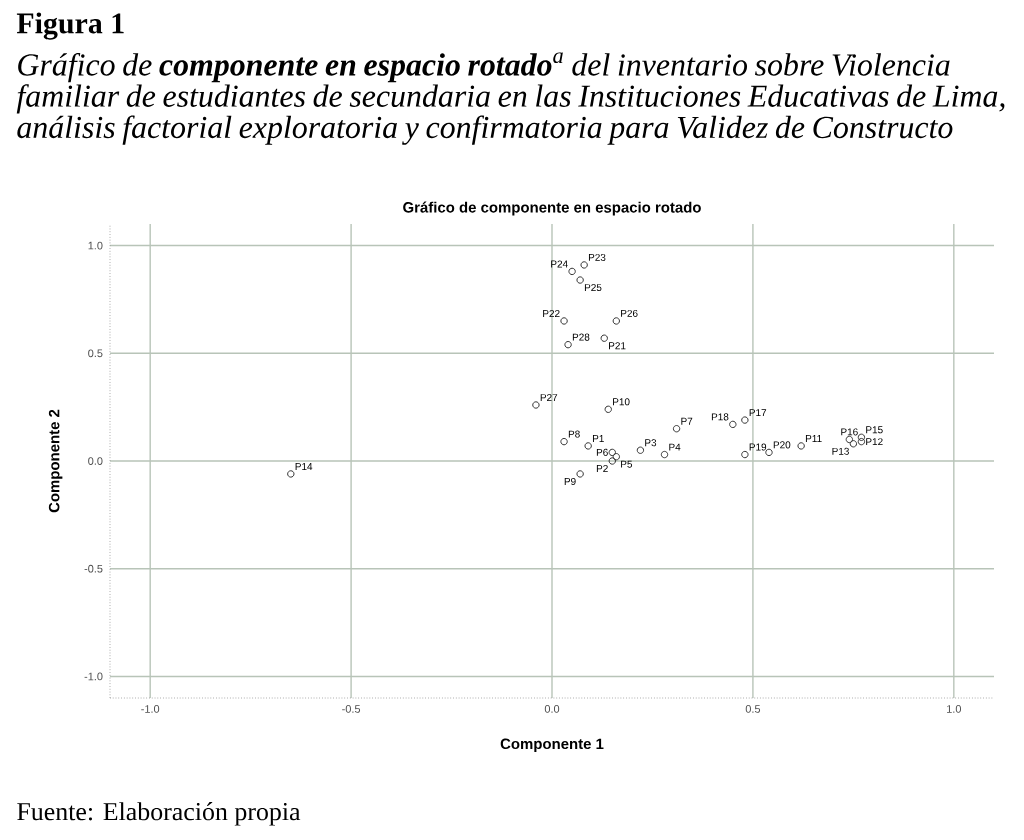  I want to click on text: Gráfico de componente en espacio rotado$^{a}$ del inventario sobre Violencia familiar de estudiantes de secundaria en las Instituciones Educativas de Lima, análisis factorial exploratoria y confirmatoria para Validez de Constructo, so click(510, 98).